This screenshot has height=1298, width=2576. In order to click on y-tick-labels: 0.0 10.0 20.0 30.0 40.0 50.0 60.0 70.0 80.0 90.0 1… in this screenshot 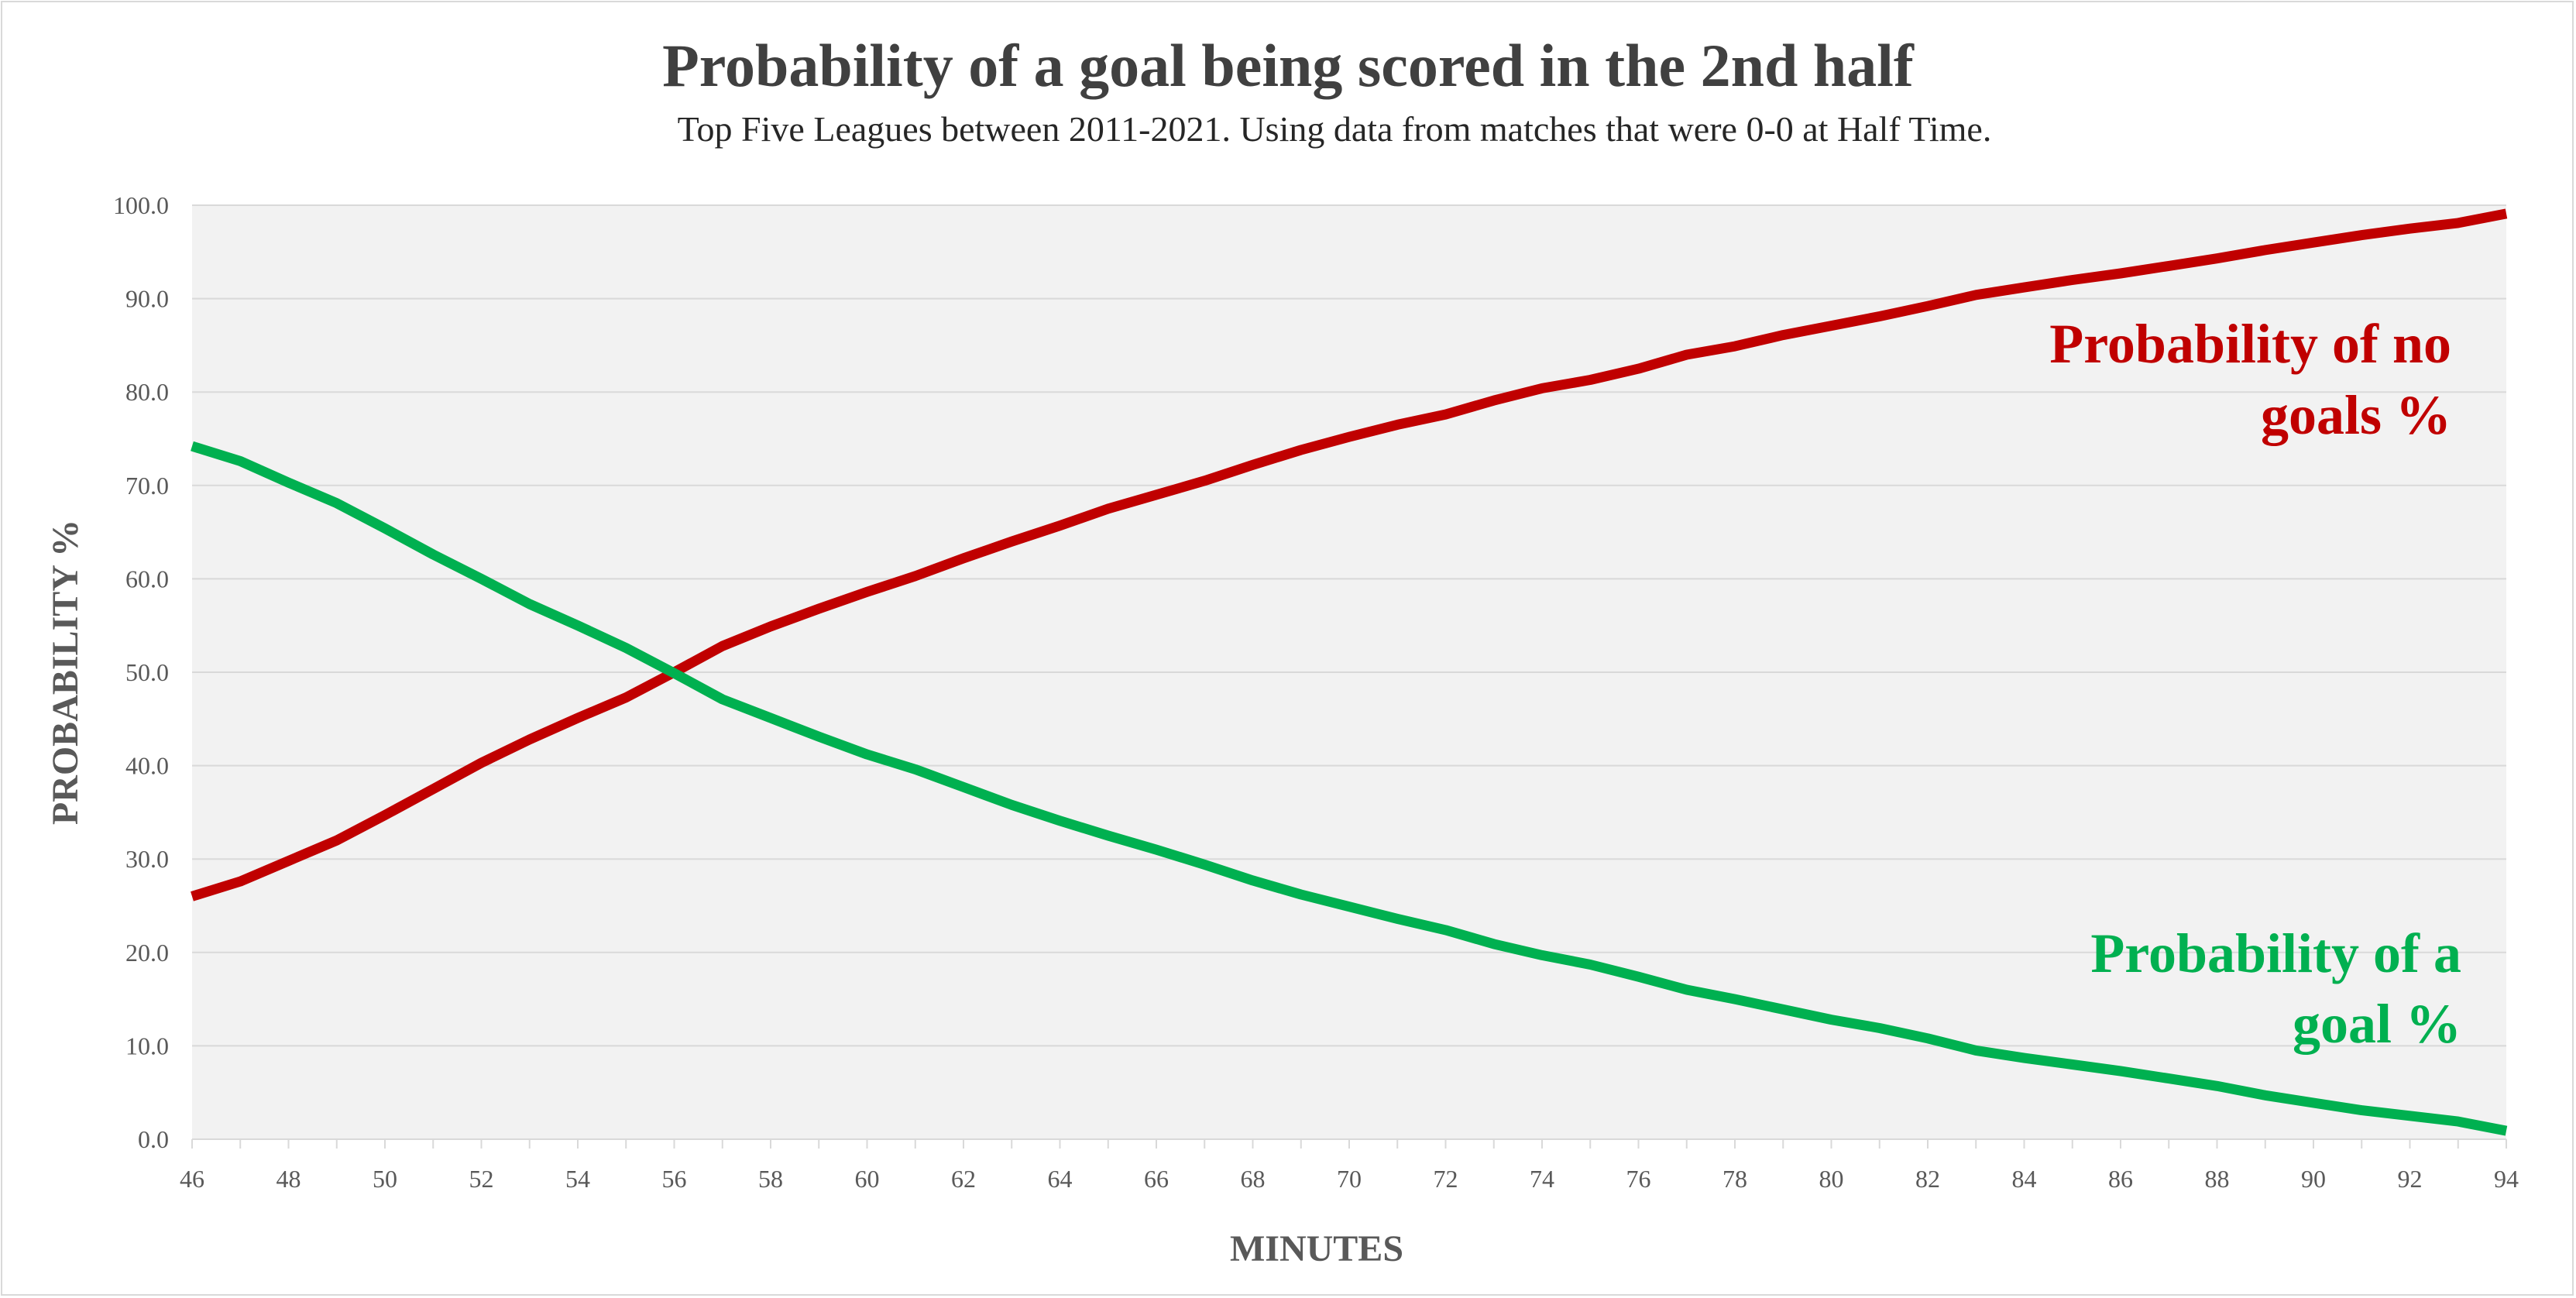, I will do `click(141, 672)`.